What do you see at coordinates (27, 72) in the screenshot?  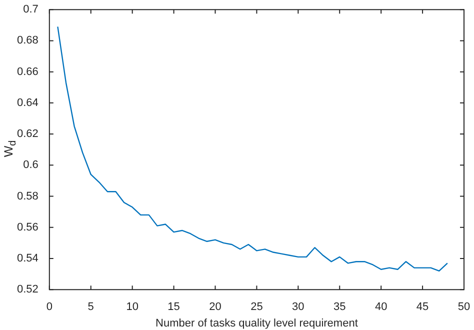 I see `y-tick-label: 0.66` at bounding box center [27, 72].